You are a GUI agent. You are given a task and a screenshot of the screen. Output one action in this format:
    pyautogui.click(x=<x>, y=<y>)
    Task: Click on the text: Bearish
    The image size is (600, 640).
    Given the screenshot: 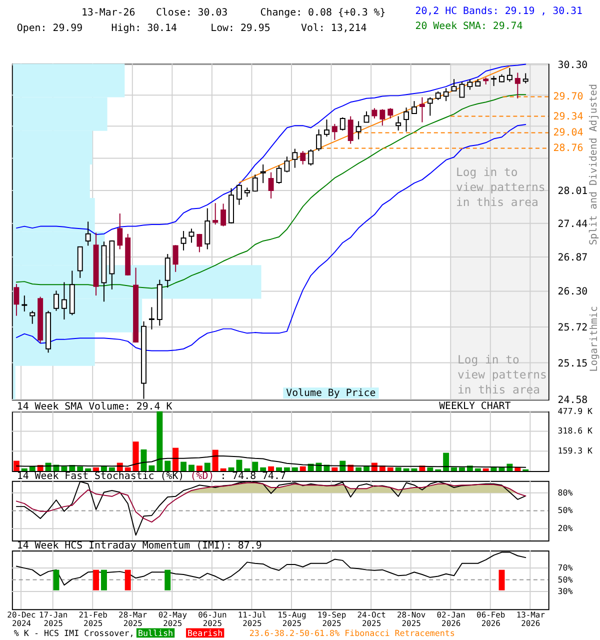 What is the action you would take?
    pyautogui.click(x=205, y=633)
    